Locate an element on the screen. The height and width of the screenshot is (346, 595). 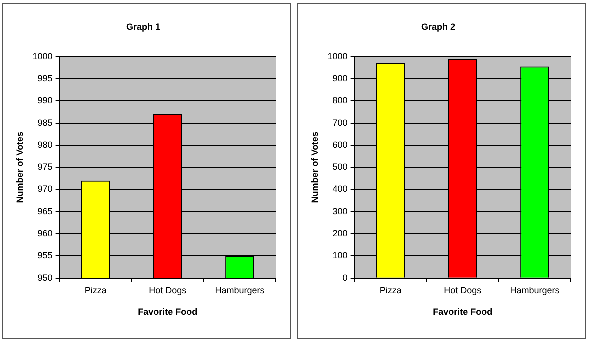
y-tick-label: 955 is located at coordinates (45, 255).